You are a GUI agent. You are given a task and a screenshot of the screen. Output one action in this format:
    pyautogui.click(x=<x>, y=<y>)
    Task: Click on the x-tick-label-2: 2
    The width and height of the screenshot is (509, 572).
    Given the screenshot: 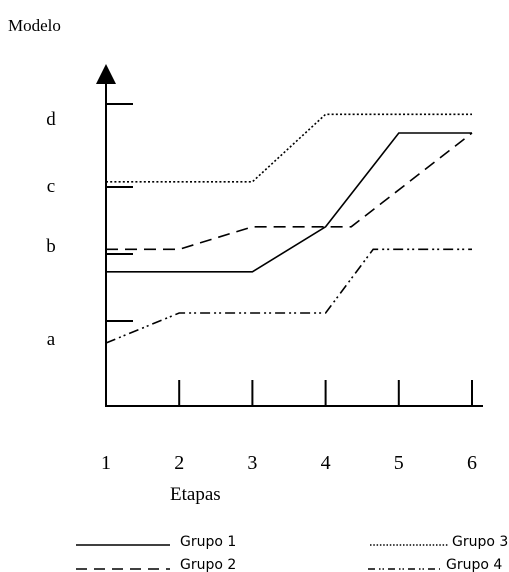 What is the action you would take?
    pyautogui.click(x=179, y=463)
    